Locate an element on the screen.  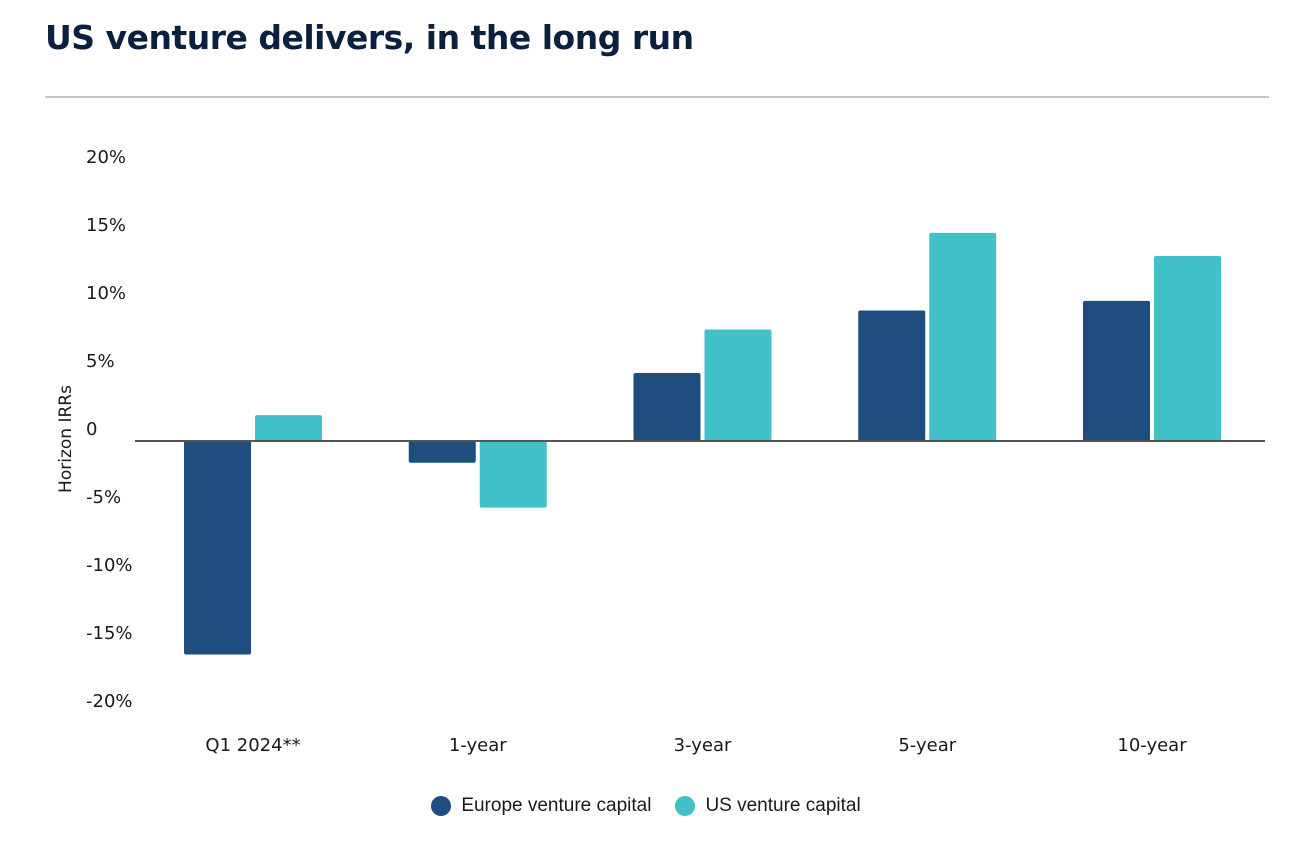
title-divider is located at coordinates (657, 97).